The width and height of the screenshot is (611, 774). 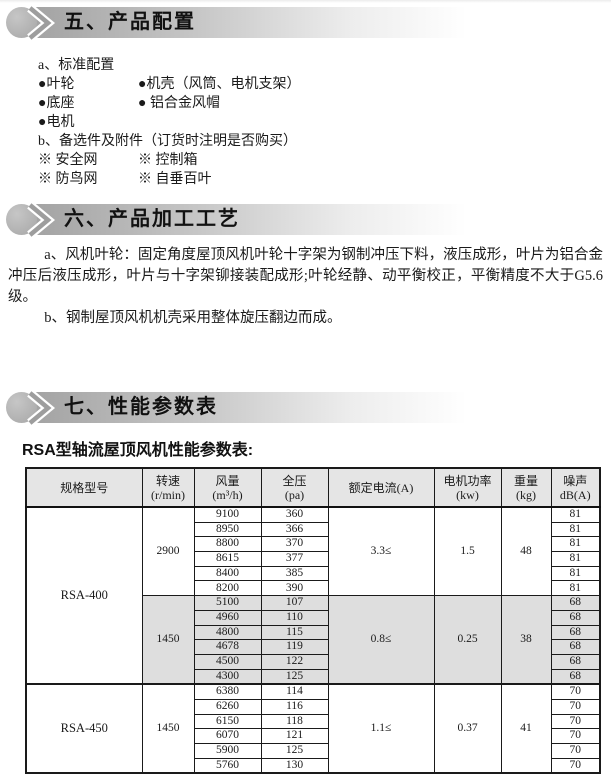 What do you see at coordinates (526, 487) in the screenshot?
I see `column-header: 重量 (kg)` at bounding box center [526, 487].